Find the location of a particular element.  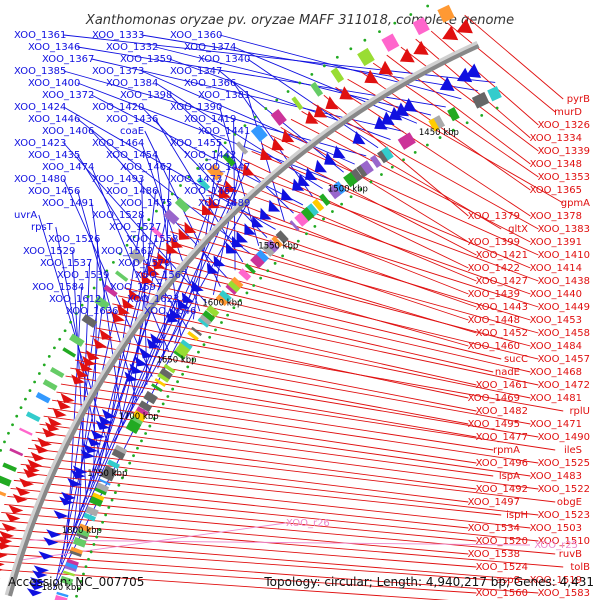

left-gene-label: XOO_1455 is located at coordinates (196, 143).